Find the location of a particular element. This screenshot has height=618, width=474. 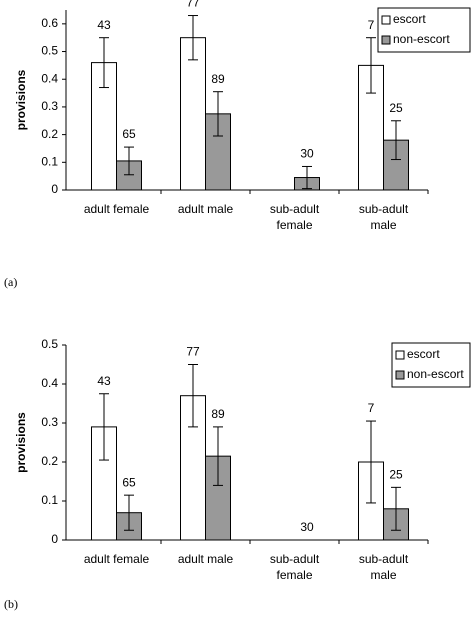

panel-label: (b) is located at coordinates (11, 604).